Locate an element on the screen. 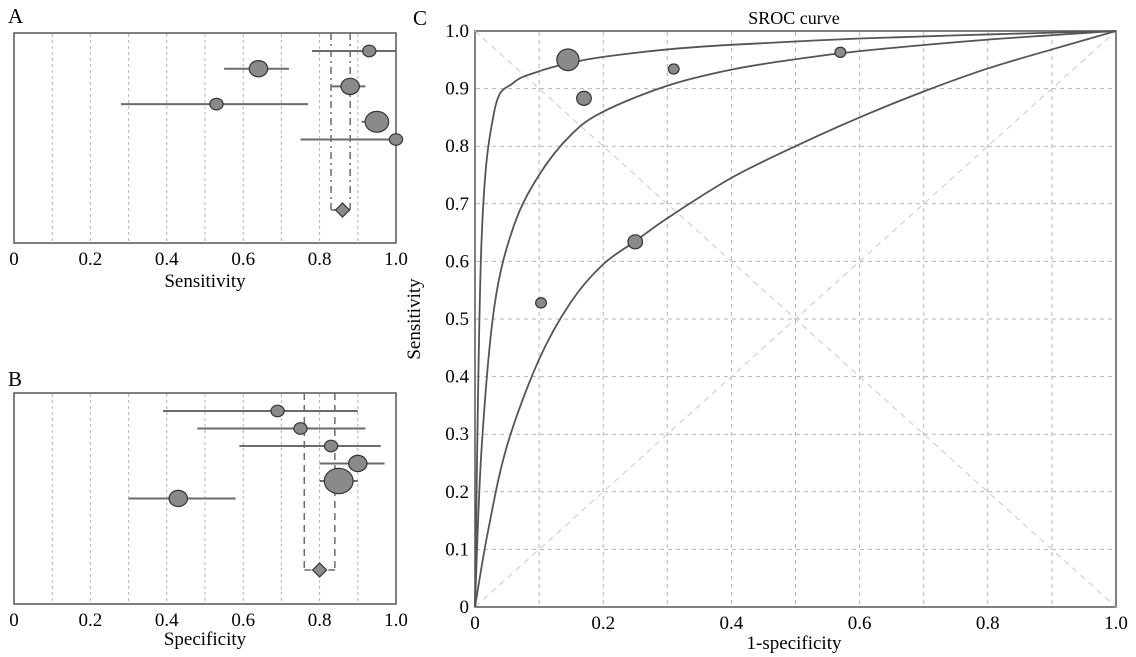 The width and height of the screenshot is (1136, 657). c-y-tick-label: 0.3 is located at coordinates (457, 434).